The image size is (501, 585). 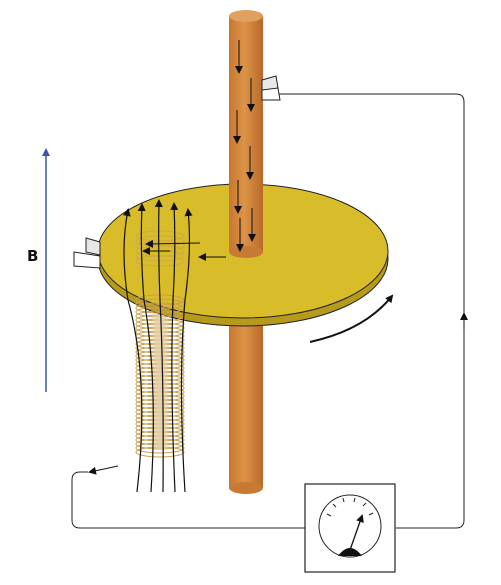 I want to click on rotation-arrow-icon, so click(x=351, y=318).